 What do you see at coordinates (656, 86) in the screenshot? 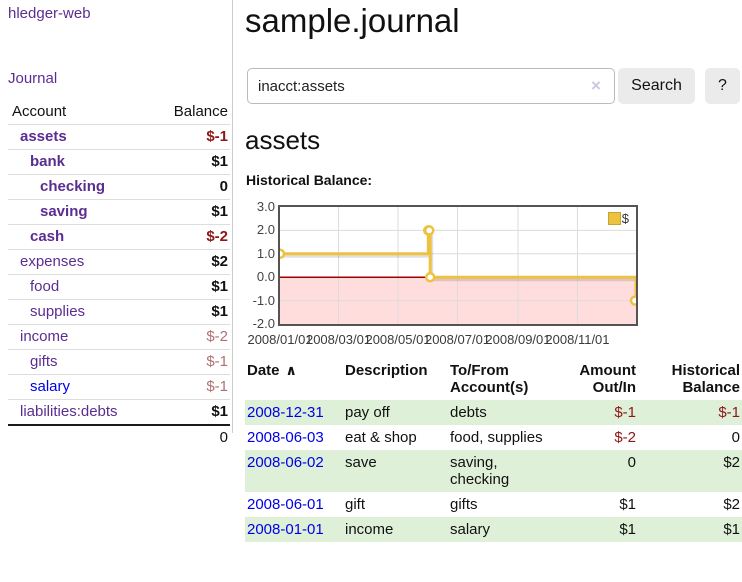
I see `search-button: Search` at bounding box center [656, 86].